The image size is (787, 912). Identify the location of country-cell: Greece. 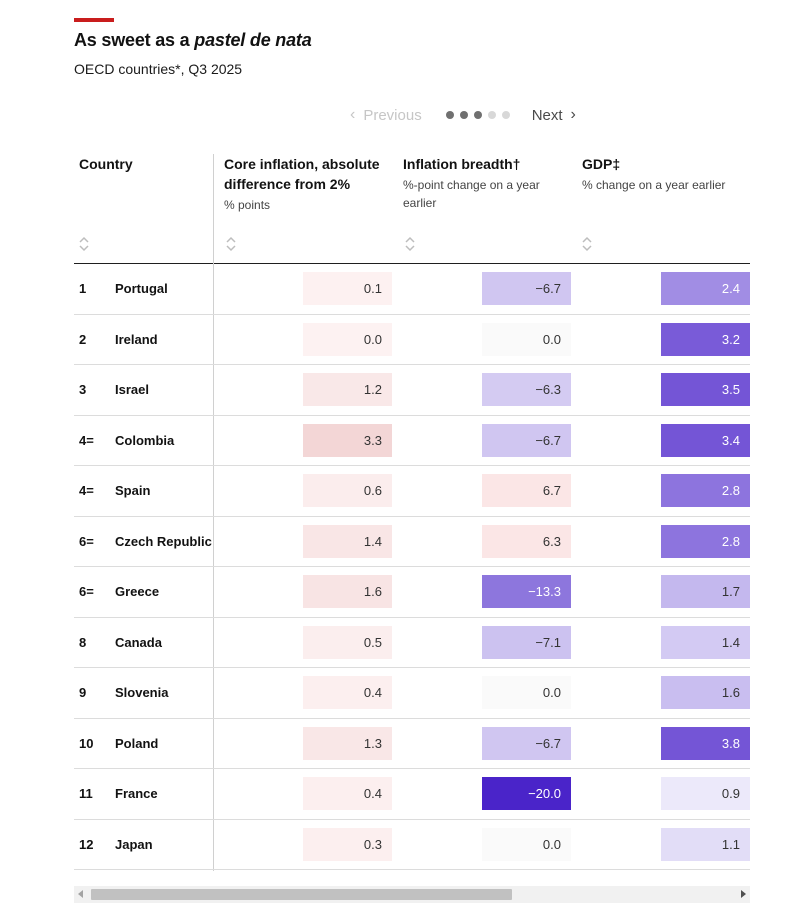
(137, 591).